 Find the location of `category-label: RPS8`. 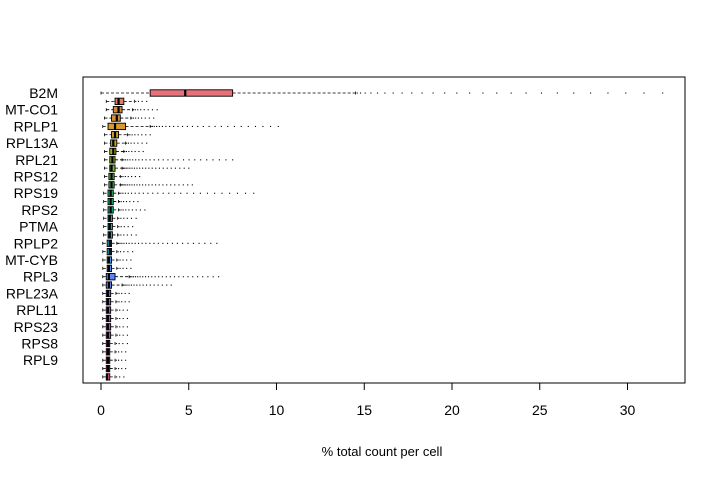

category-label: RPS8 is located at coordinates (39, 344).